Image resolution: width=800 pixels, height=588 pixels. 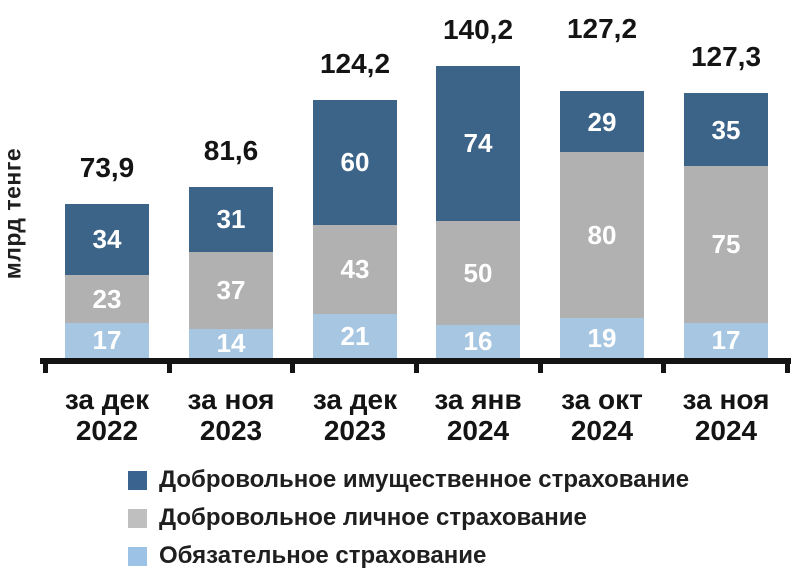 I want to click on bar-value-label: 43, so click(x=355, y=269).